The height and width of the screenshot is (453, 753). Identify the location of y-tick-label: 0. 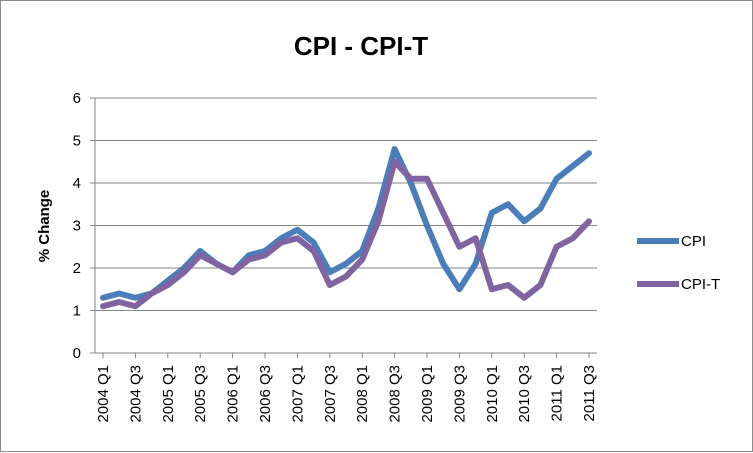
(77, 353).